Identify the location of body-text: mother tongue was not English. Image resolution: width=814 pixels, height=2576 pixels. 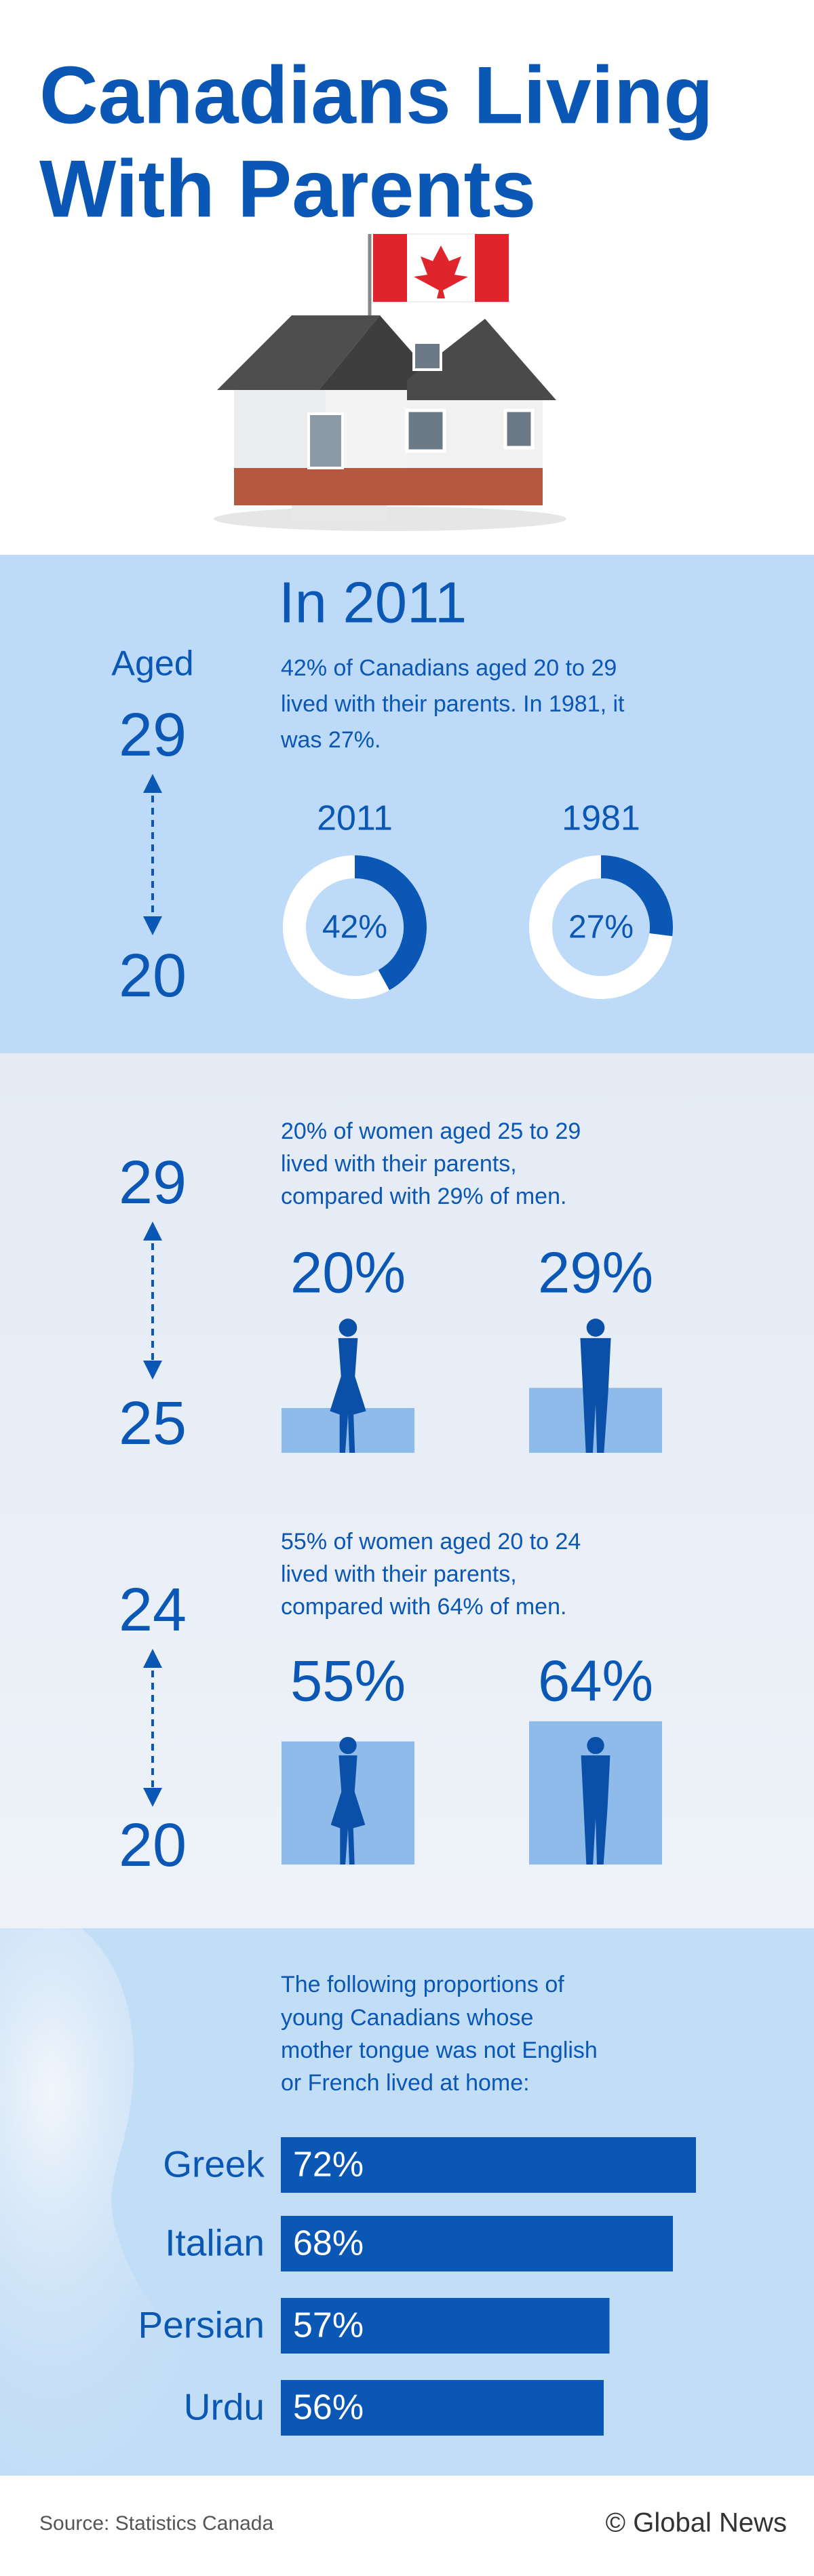
(439, 2050).